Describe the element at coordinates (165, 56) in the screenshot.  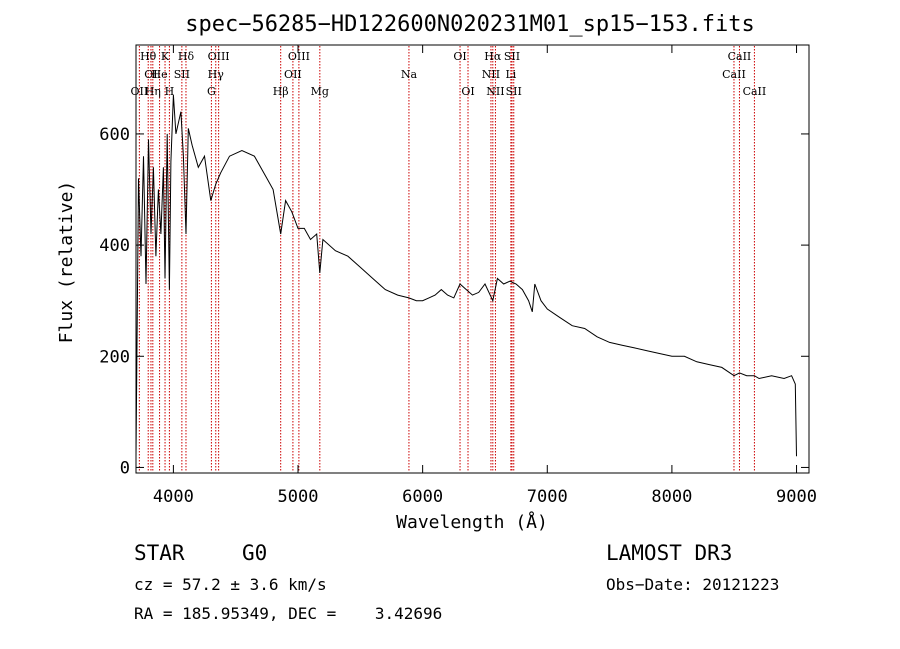
I see `spectral-line-label: K` at that location.